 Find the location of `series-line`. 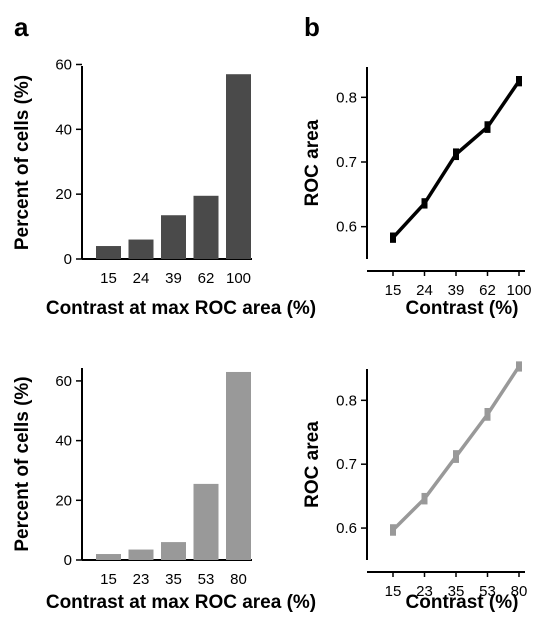

series-line is located at coordinates (456, 448).